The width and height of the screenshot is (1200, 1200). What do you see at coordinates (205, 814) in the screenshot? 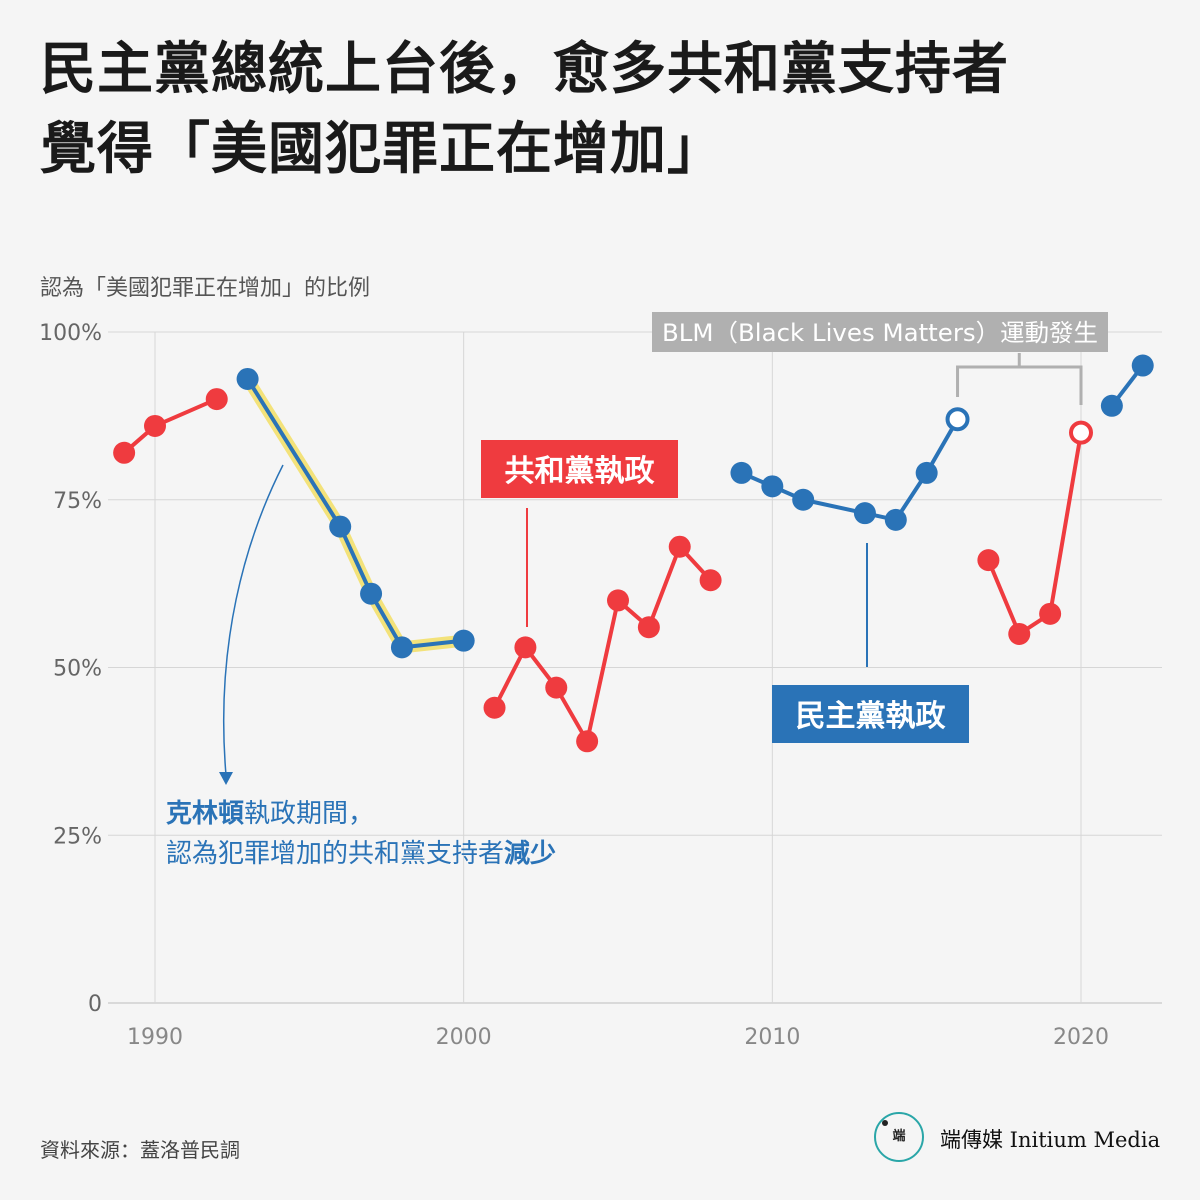
I see `clinton-note-bold-1: 克林頓` at bounding box center [205, 814].